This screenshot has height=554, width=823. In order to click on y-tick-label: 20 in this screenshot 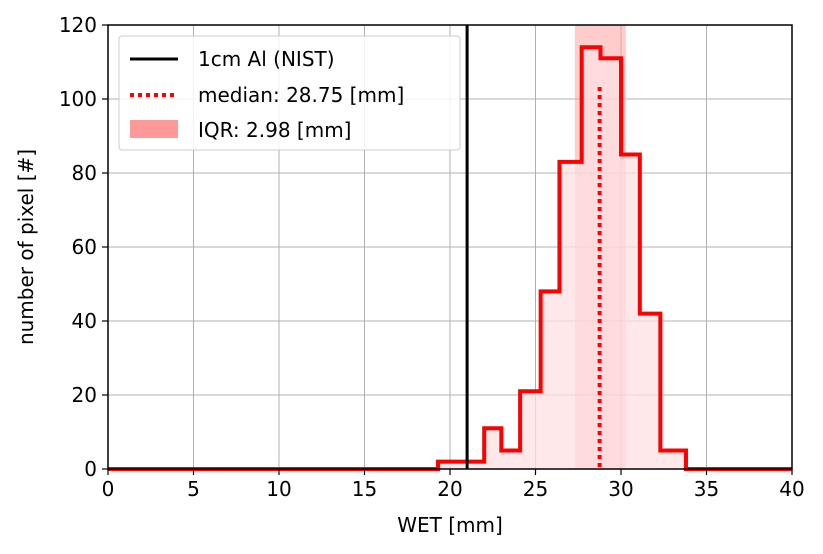, I will do `click(84, 395)`.